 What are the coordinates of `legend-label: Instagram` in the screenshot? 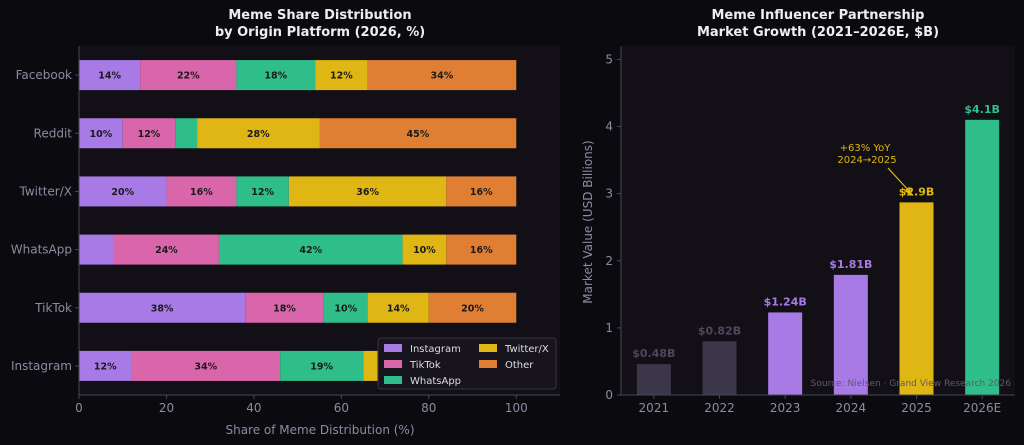 It's located at (435, 349).